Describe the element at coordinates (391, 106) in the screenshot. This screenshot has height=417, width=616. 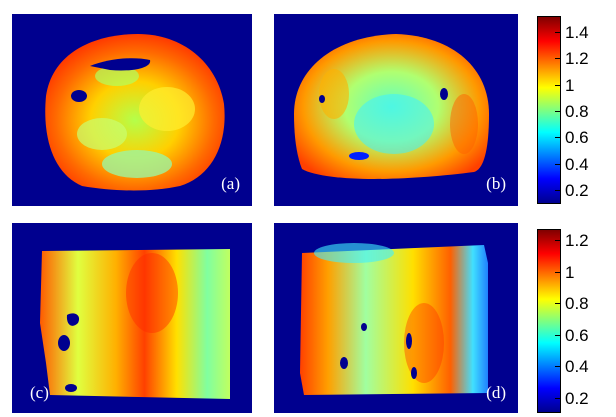
I see `panel-b-image` at that location.